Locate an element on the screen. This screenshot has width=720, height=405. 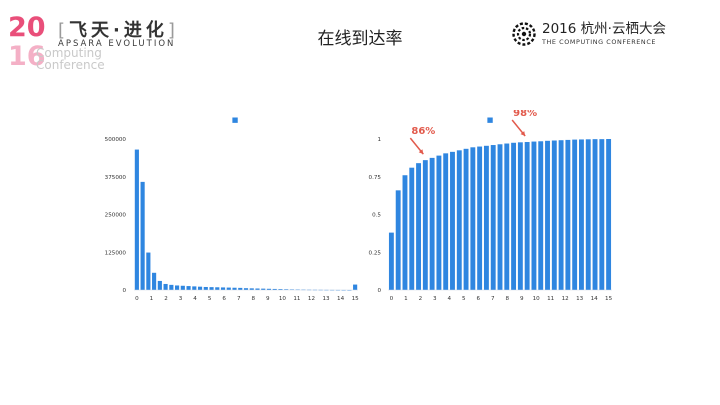
y-tick-label: 0.75 is located at coordinates (375, 178).